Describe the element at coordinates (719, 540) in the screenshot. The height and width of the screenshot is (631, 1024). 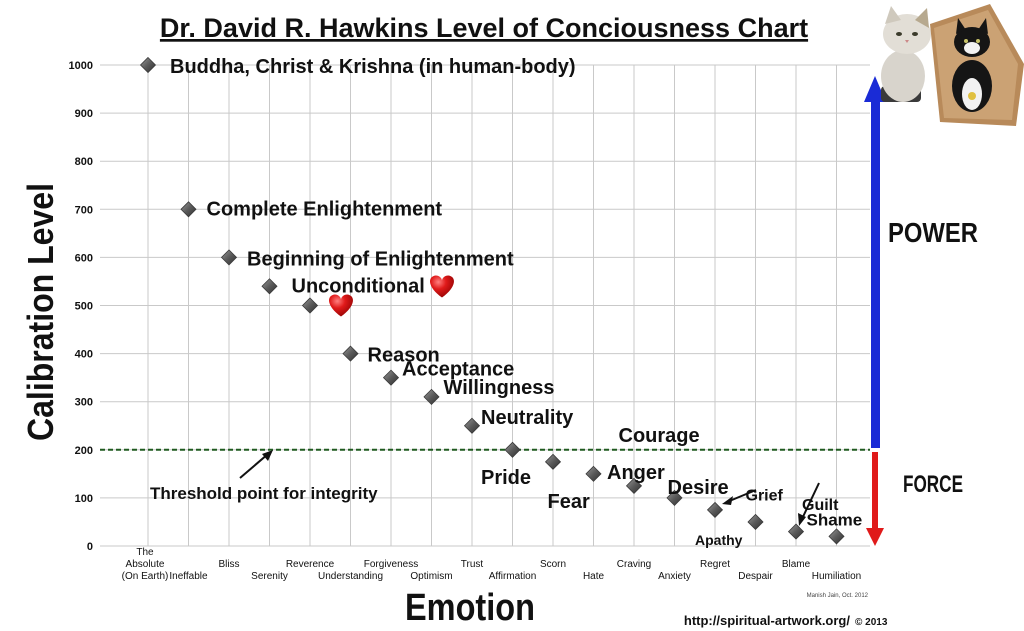
I see `point-label: Apathy` at that location.